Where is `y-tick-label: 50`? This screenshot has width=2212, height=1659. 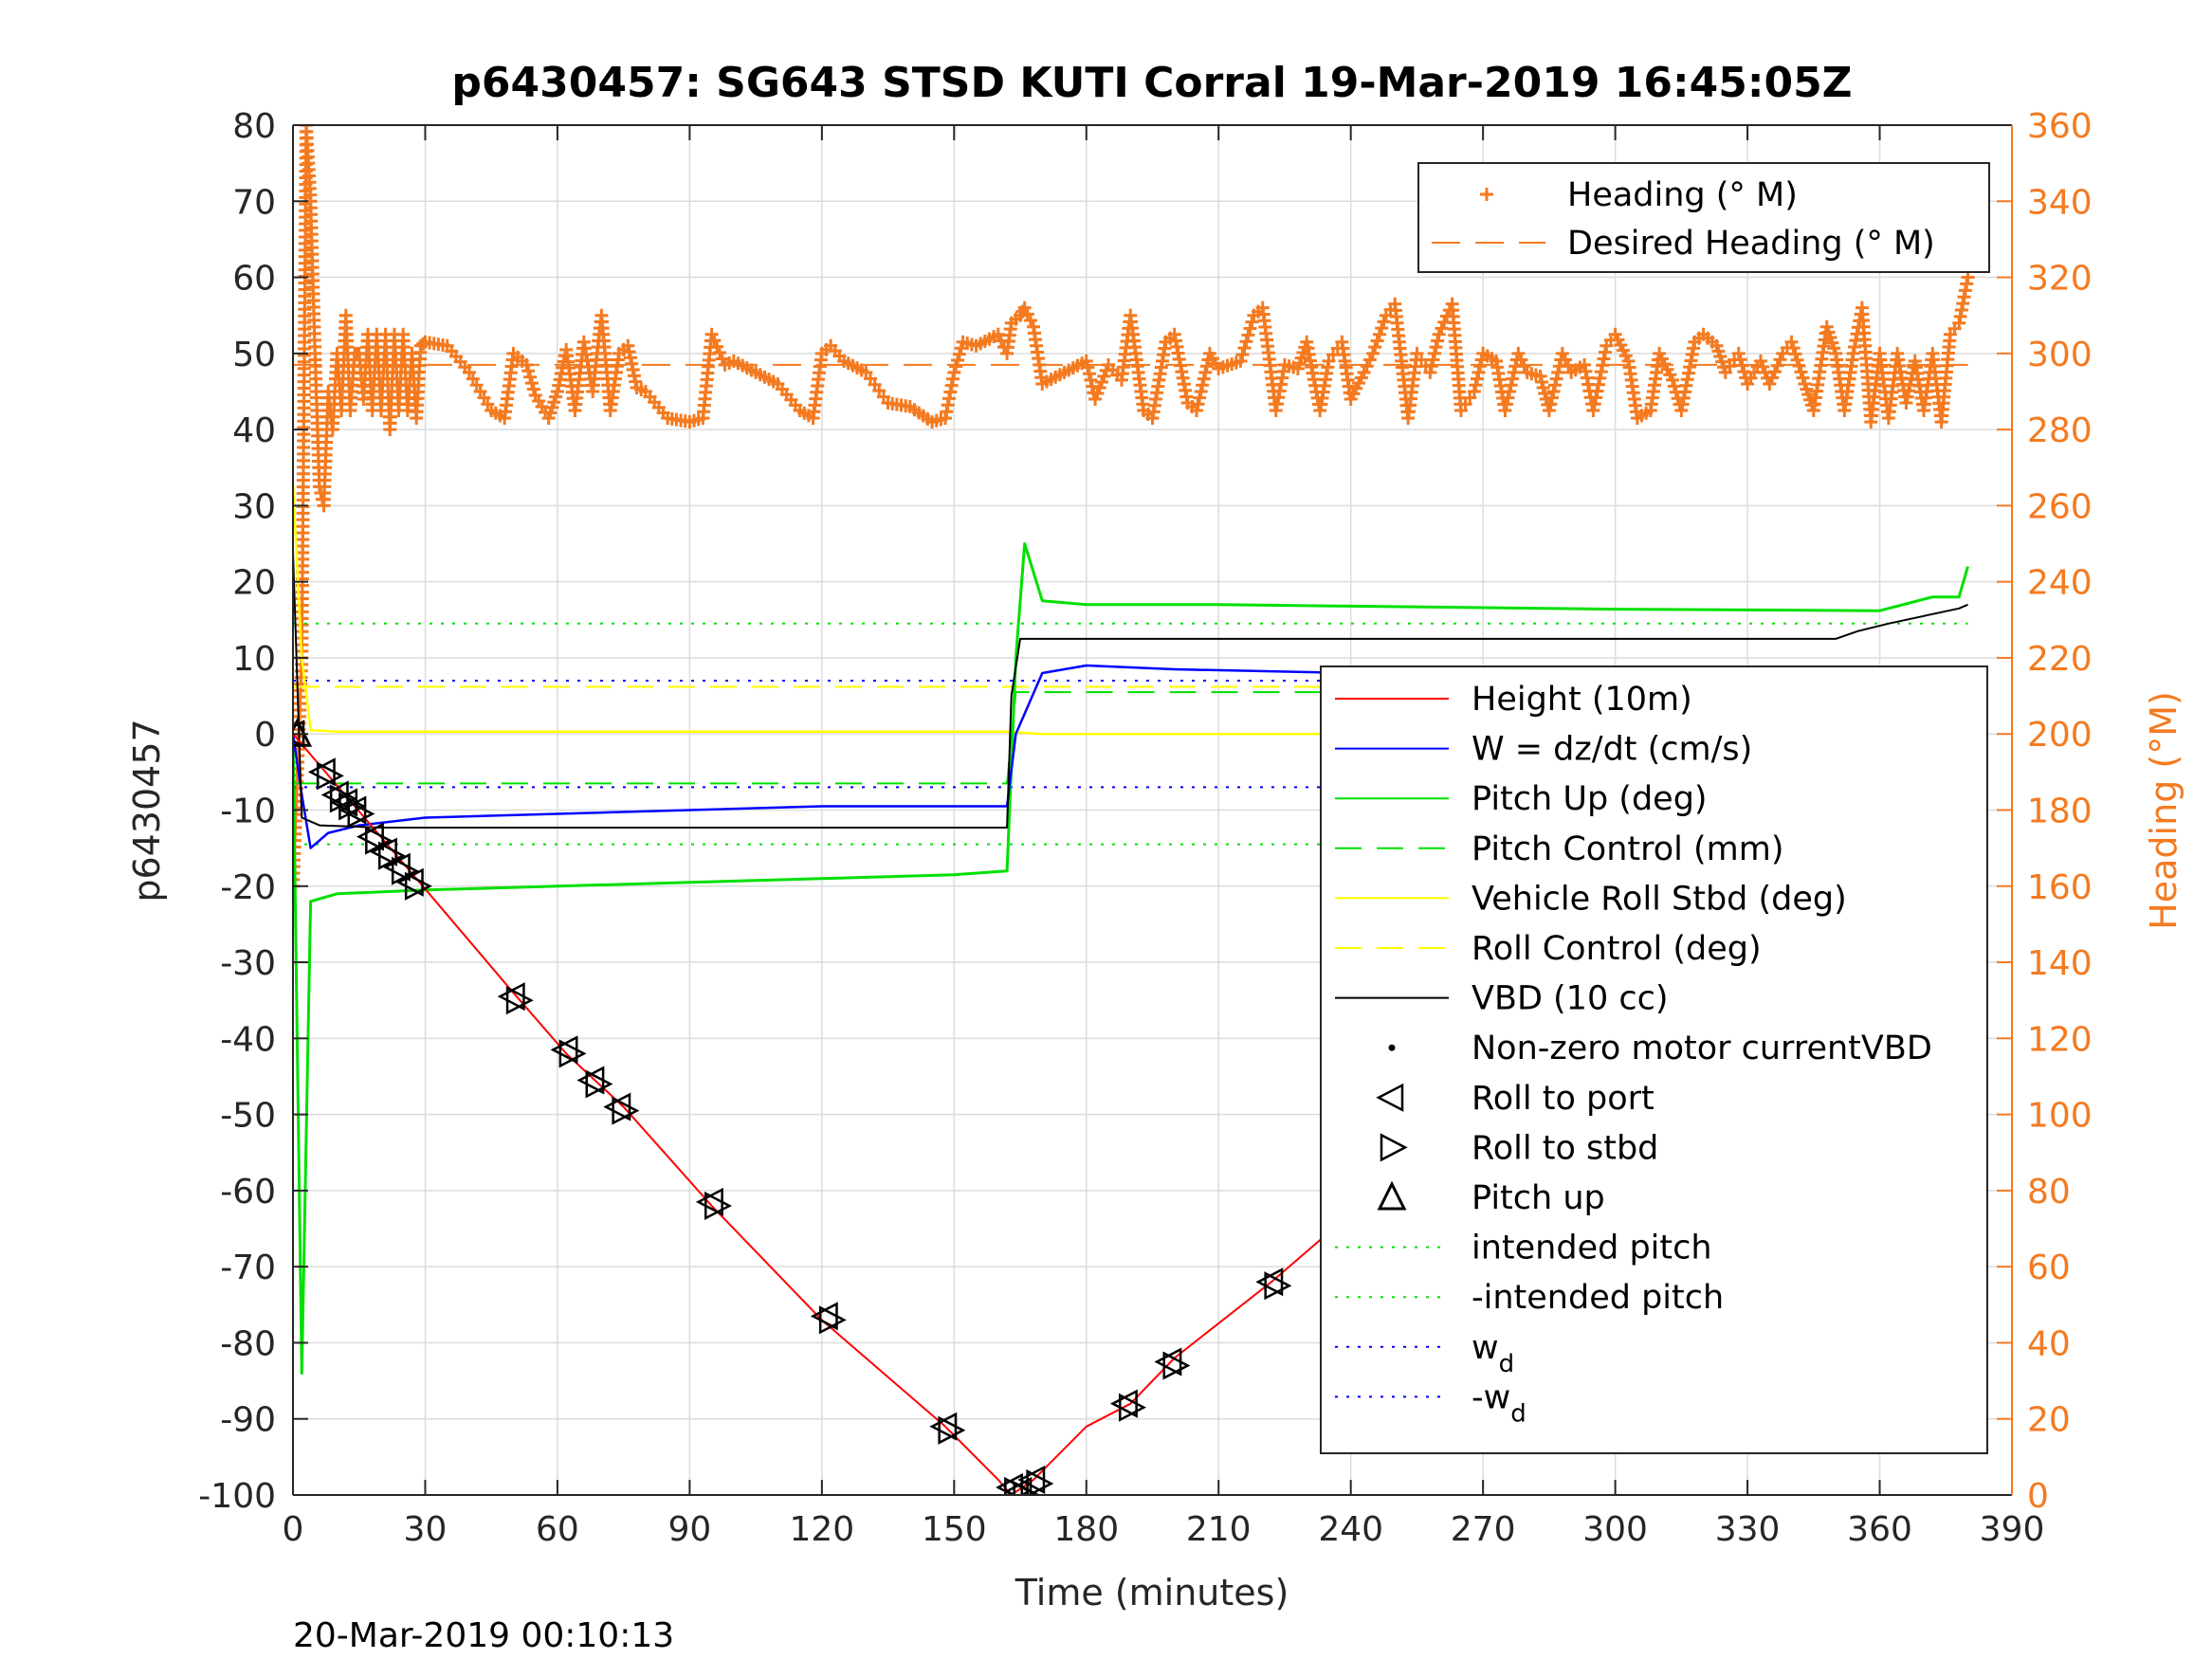
y-tick-label: 50 is located at coordinates (254, 355).